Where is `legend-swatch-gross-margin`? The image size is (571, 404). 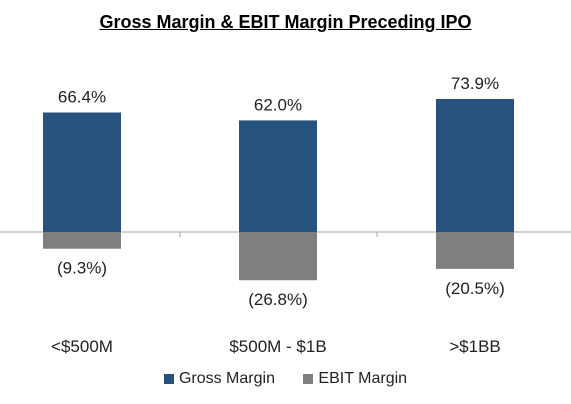
legend-swatch-gross-margin is located at coordinates (168, 379).